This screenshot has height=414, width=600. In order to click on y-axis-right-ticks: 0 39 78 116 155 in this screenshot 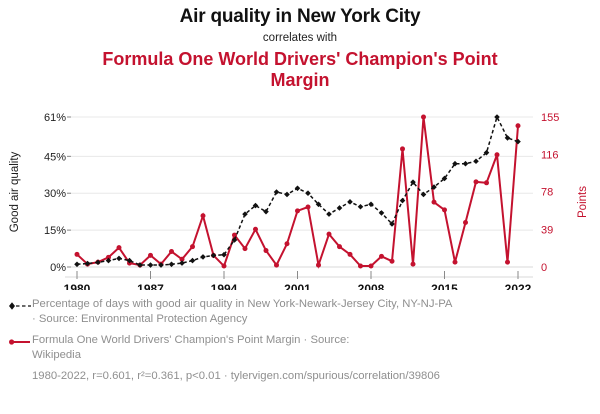, I will do `click(550, 193)`.